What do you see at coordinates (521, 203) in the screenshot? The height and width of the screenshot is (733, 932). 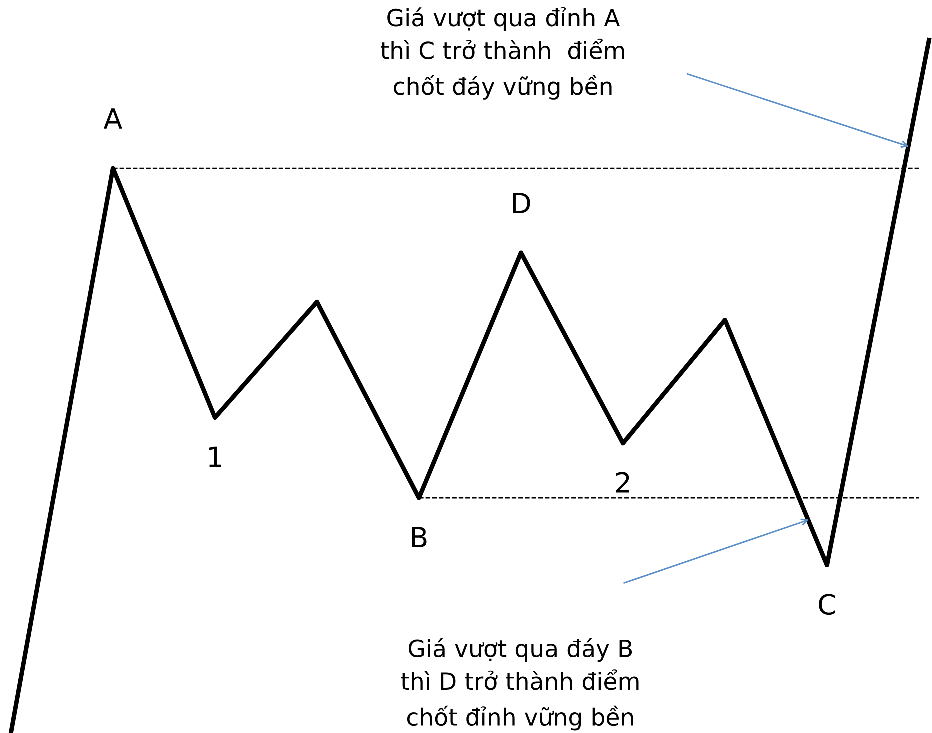 I see `annotation: D` at bounding box center [521, 203].